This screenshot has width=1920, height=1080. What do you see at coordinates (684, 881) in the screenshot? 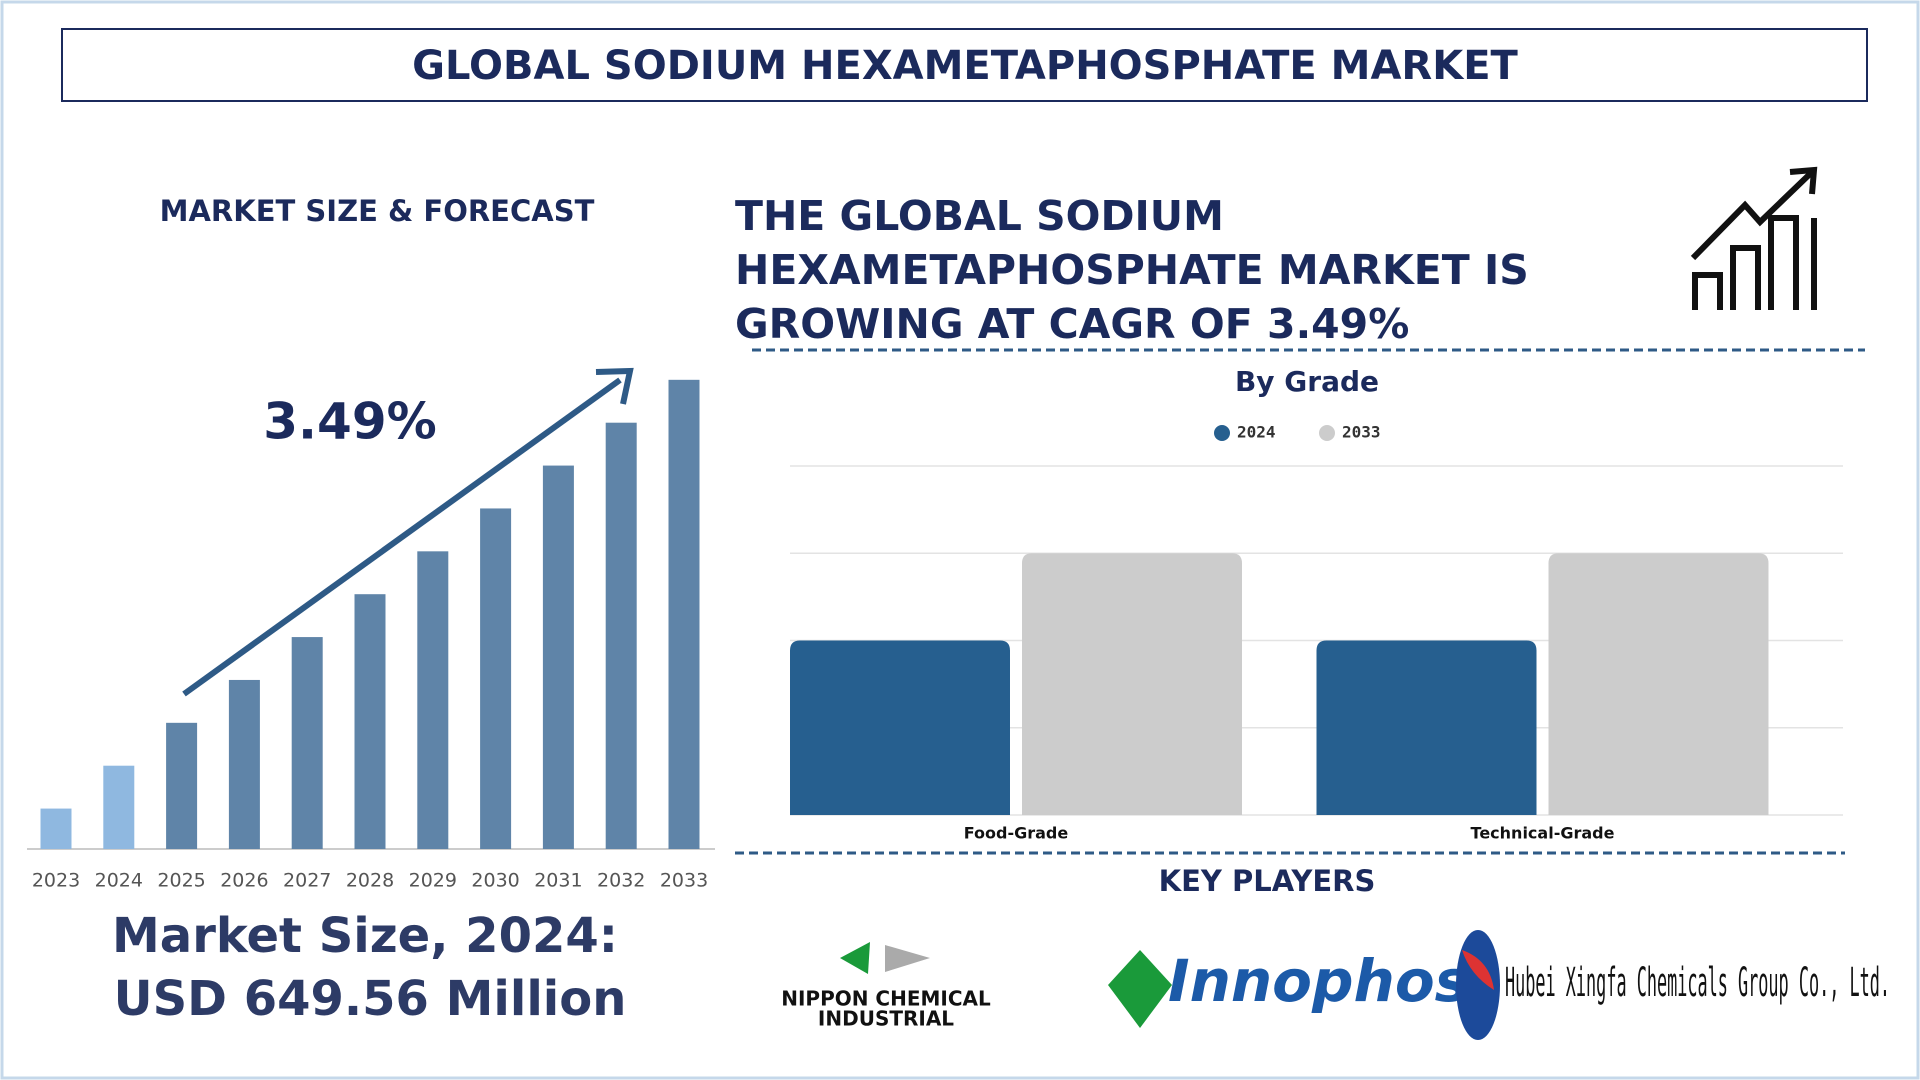
I see `x-tick-label: 2033` at bounding box center [684, 881].